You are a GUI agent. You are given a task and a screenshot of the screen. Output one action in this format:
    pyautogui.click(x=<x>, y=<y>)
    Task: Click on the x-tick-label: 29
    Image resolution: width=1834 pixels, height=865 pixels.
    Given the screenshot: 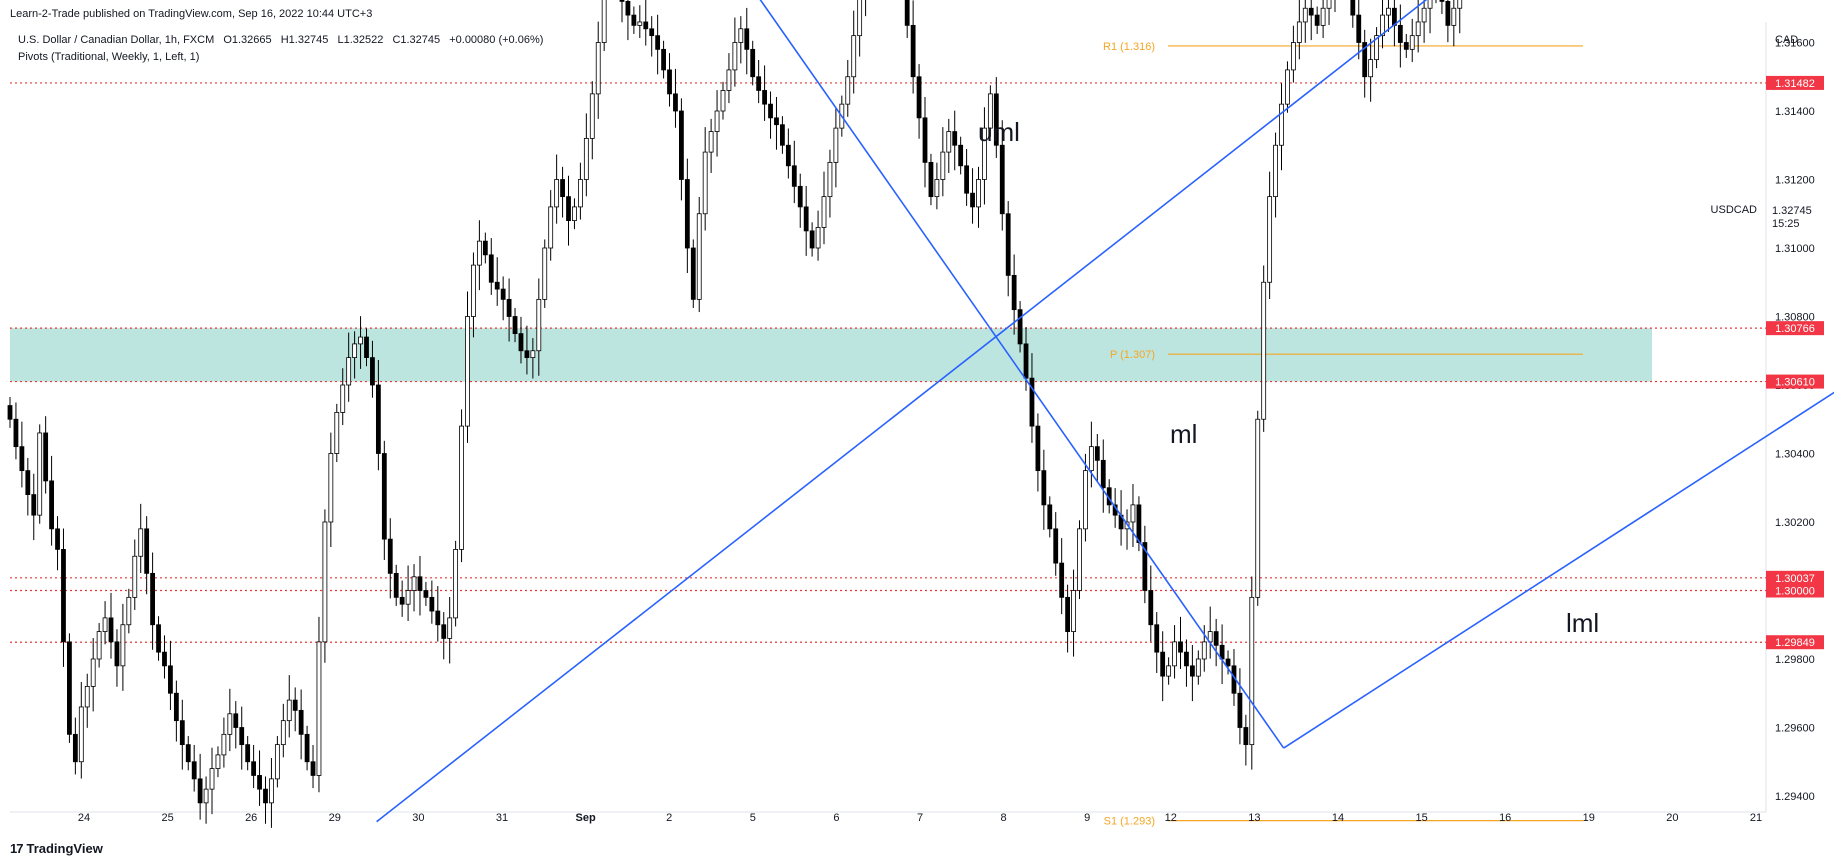 What is the action you would take?
    pyautogui.click(x=335, y=818)
    